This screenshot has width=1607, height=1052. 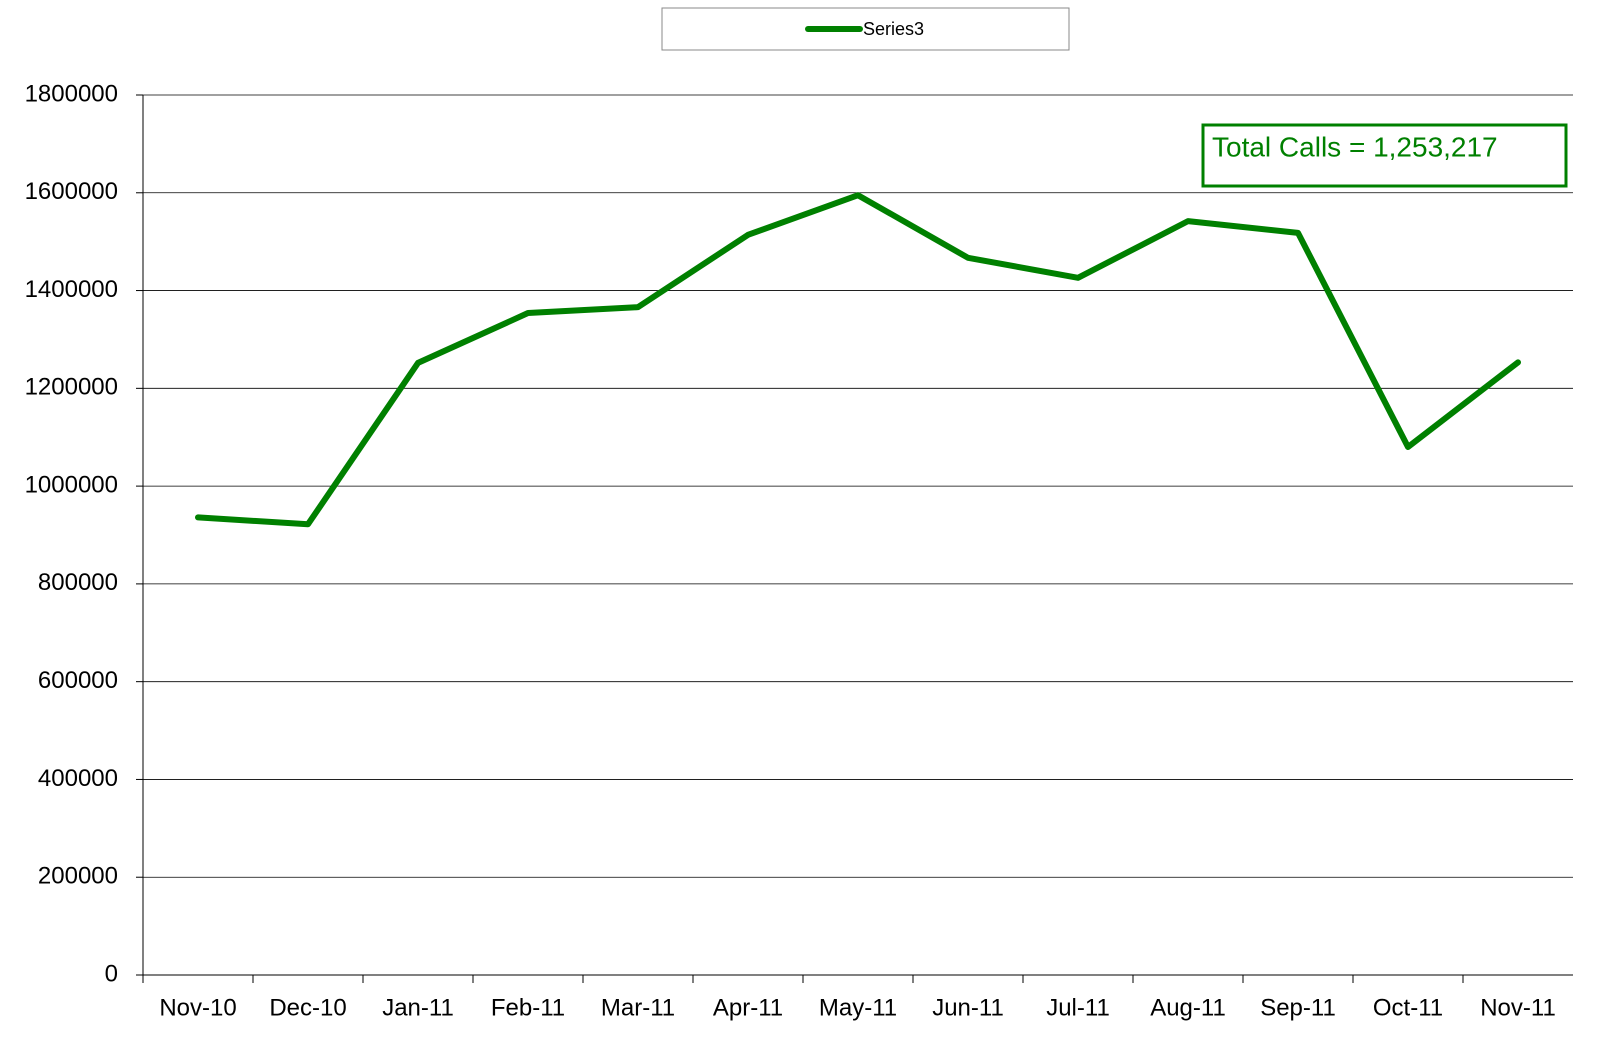 I want to click on annotation-box, so click(x=1384, y=155).